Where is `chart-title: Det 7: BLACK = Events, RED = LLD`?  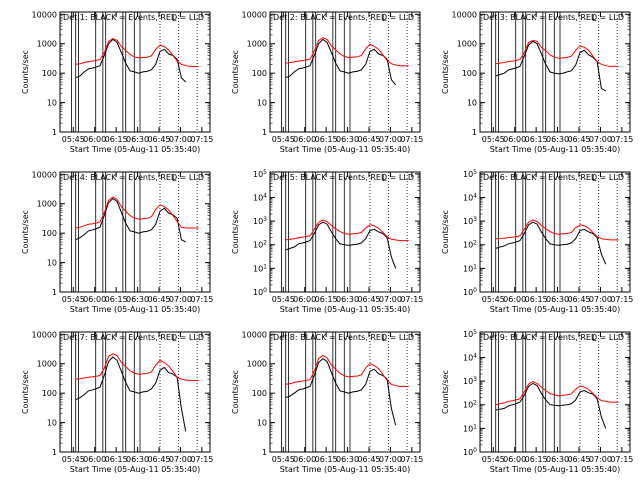
chart-title: Det 7: BLACK = Events, RED = LLD is located at coordinates (133, 337).